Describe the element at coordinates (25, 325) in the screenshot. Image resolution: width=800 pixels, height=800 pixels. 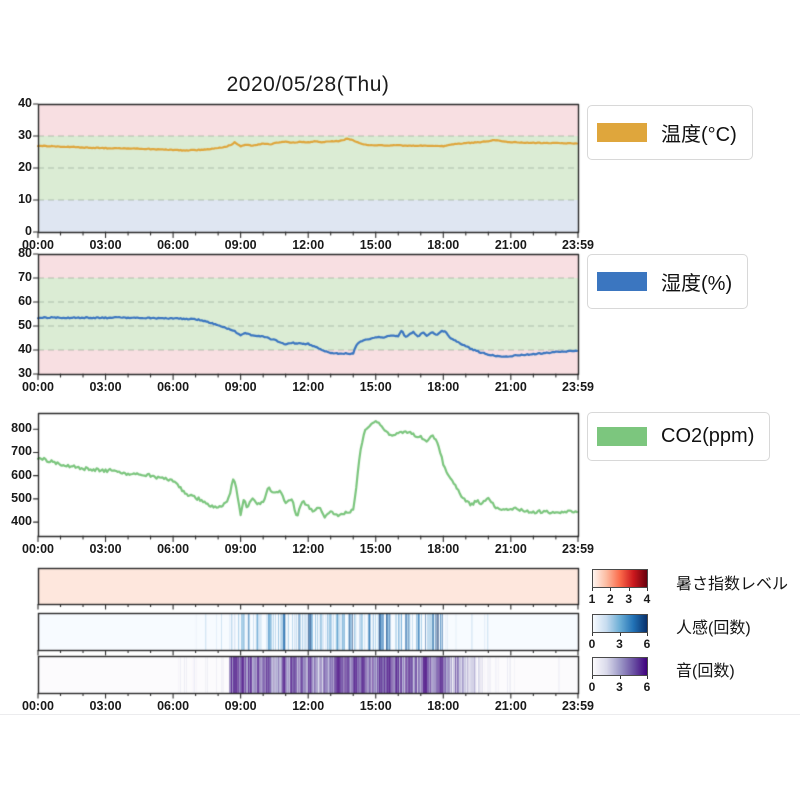
I see `y-tick-label: 50` at that location.